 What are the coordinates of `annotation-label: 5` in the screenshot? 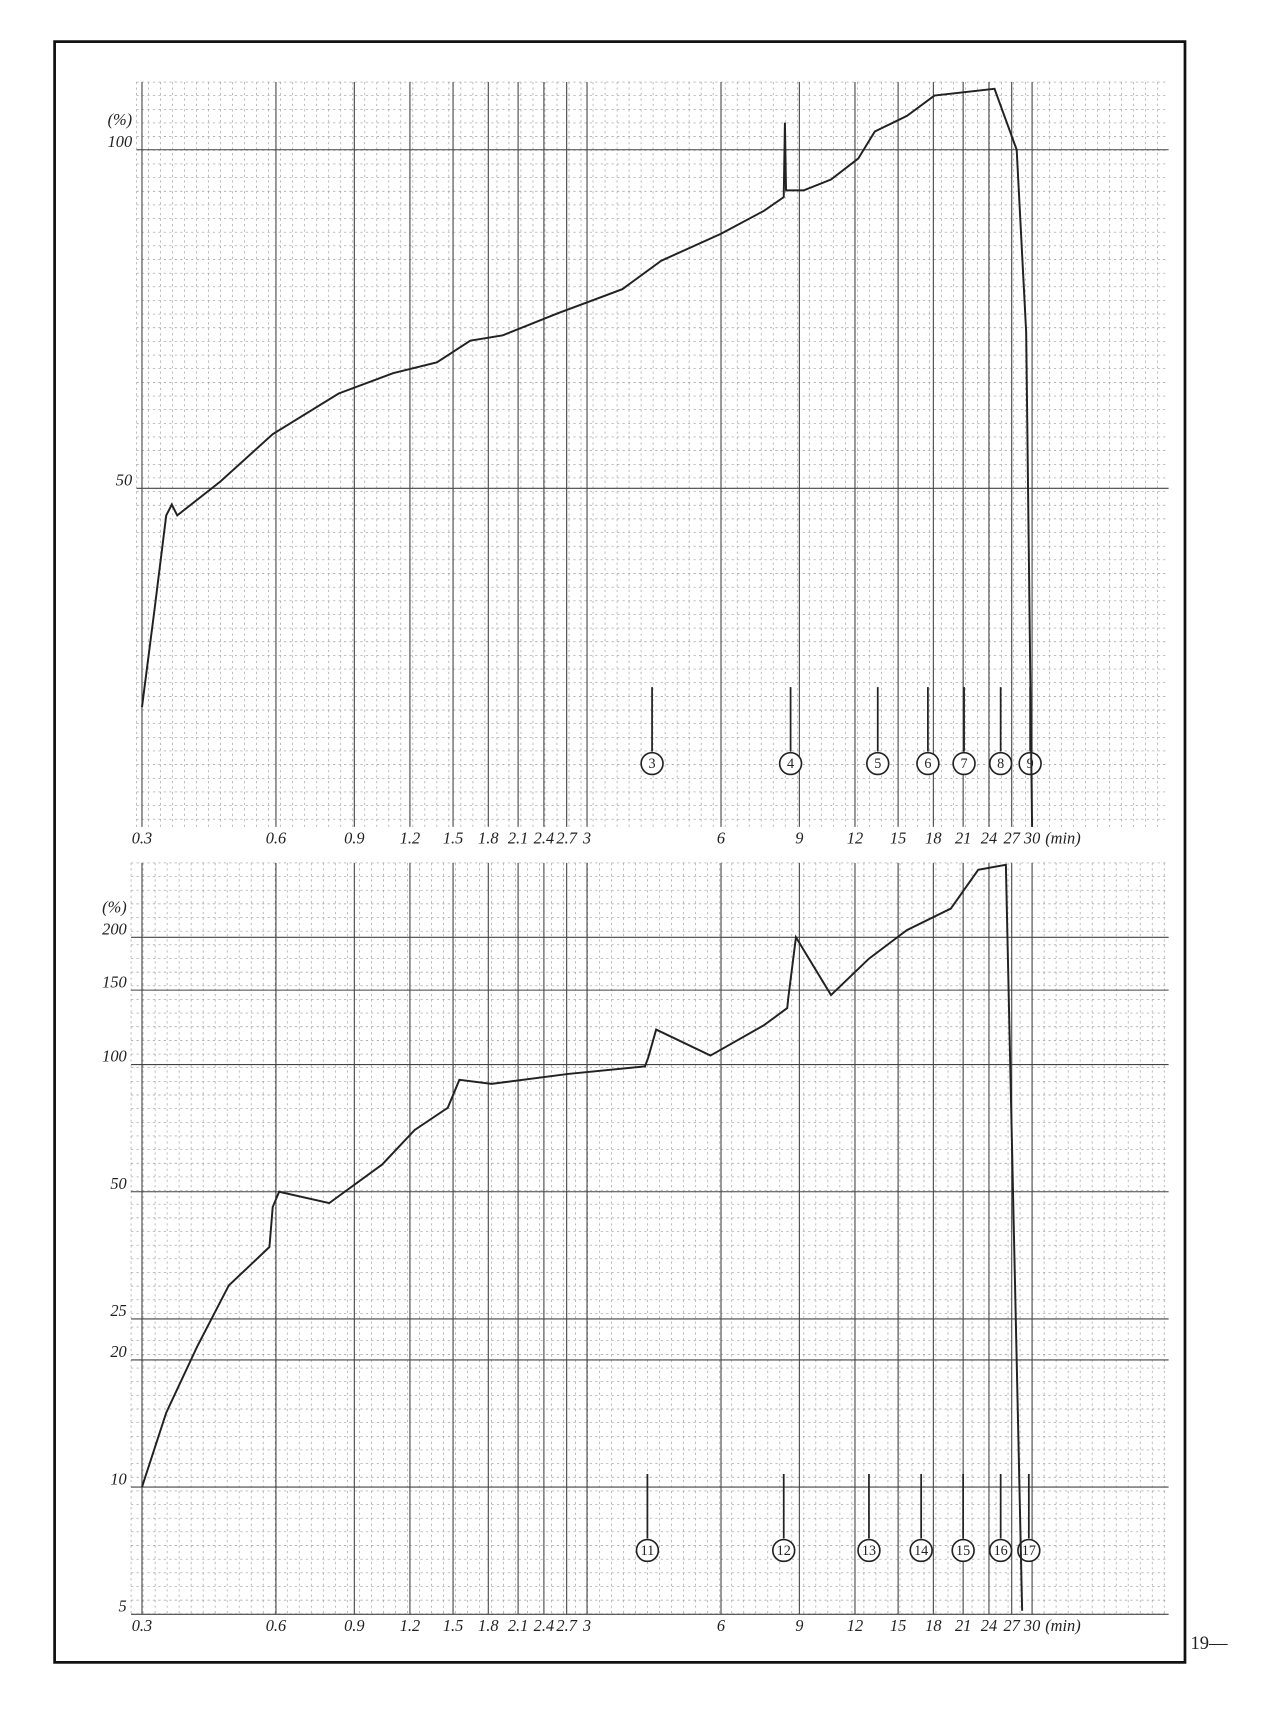 It's located at (877, 764).